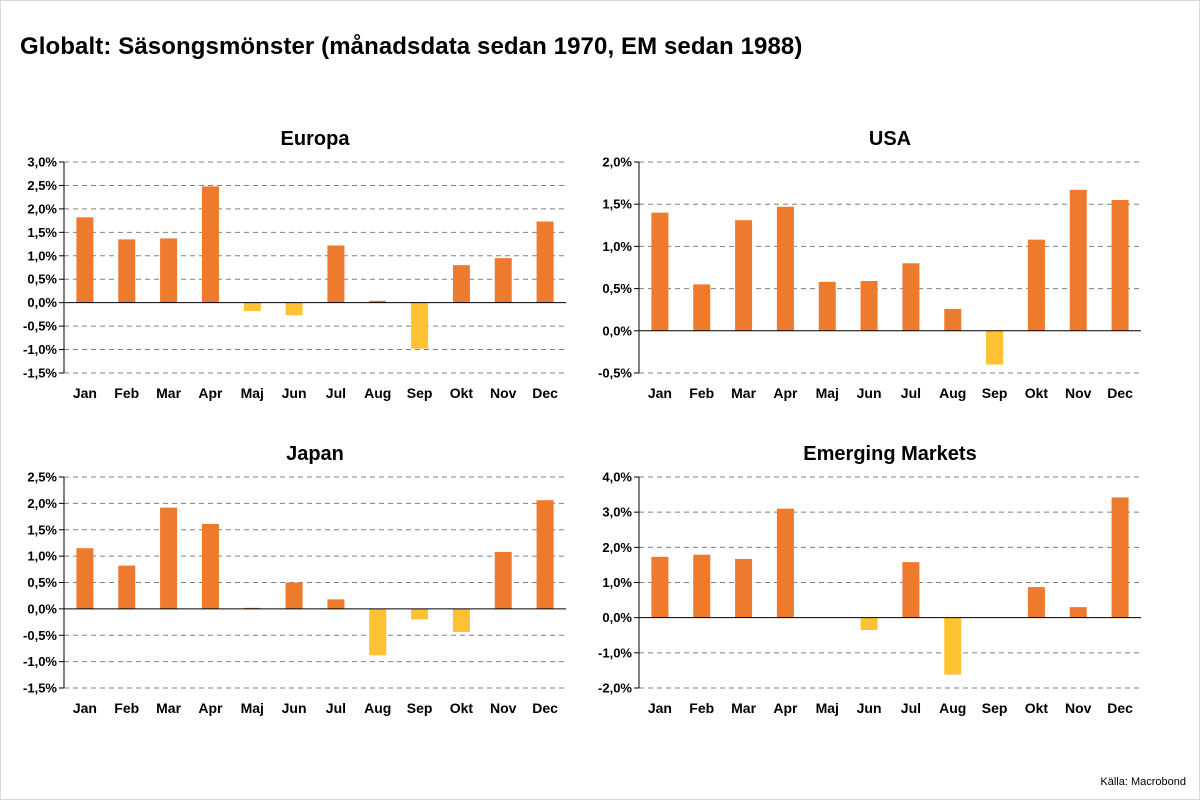 The image size is (1200, 800). What do you see at coordinates (617, 246) in the screenshot?
I see `y-tick-label: 1,0%` at bounding box center [617, 246].